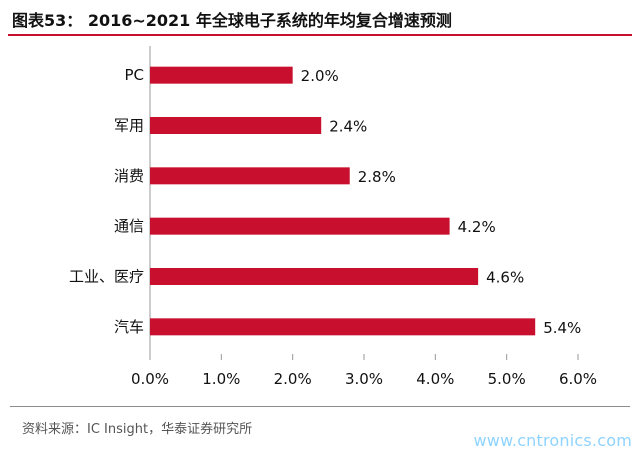 This screenshot has height=453, width=640. I want to click on x-tick-label: 4.0%, so click(435, 379).